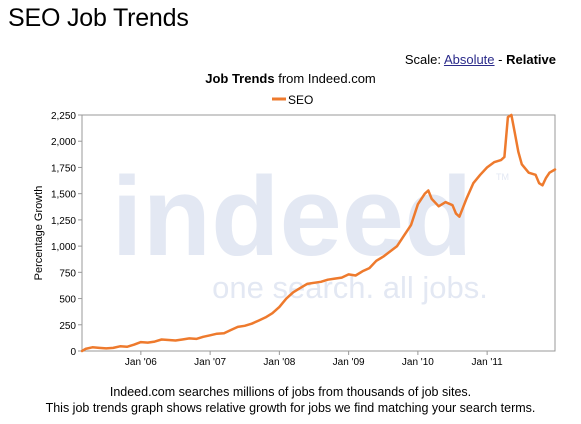 Image resolution: width=581 pixels, height=424 pixels. Describe the element at coordinates (418, 362) in the screenshot. I see `x-tick-label: Jan '10` at that location.